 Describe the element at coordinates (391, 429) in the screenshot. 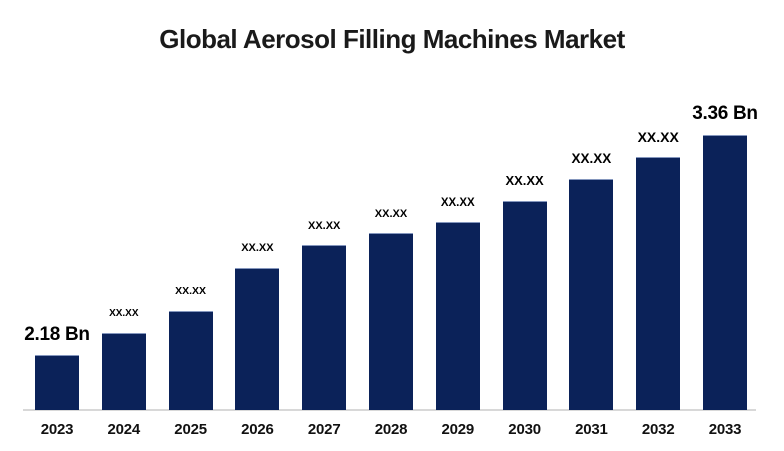

I see `x-tick-2028: 2028` at that location.